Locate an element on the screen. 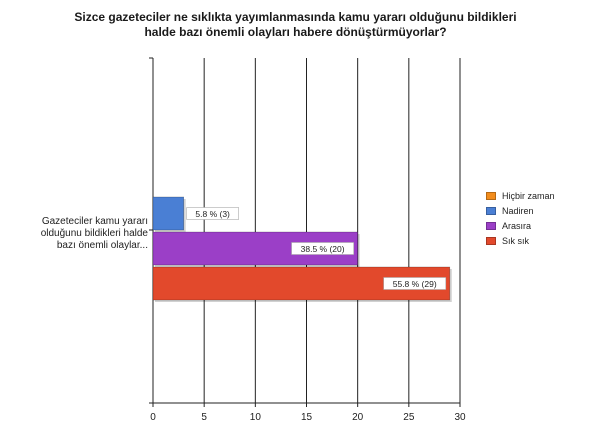 The width and height of the screenshot is (591, 443). bar is located at coordinates (168, 213).